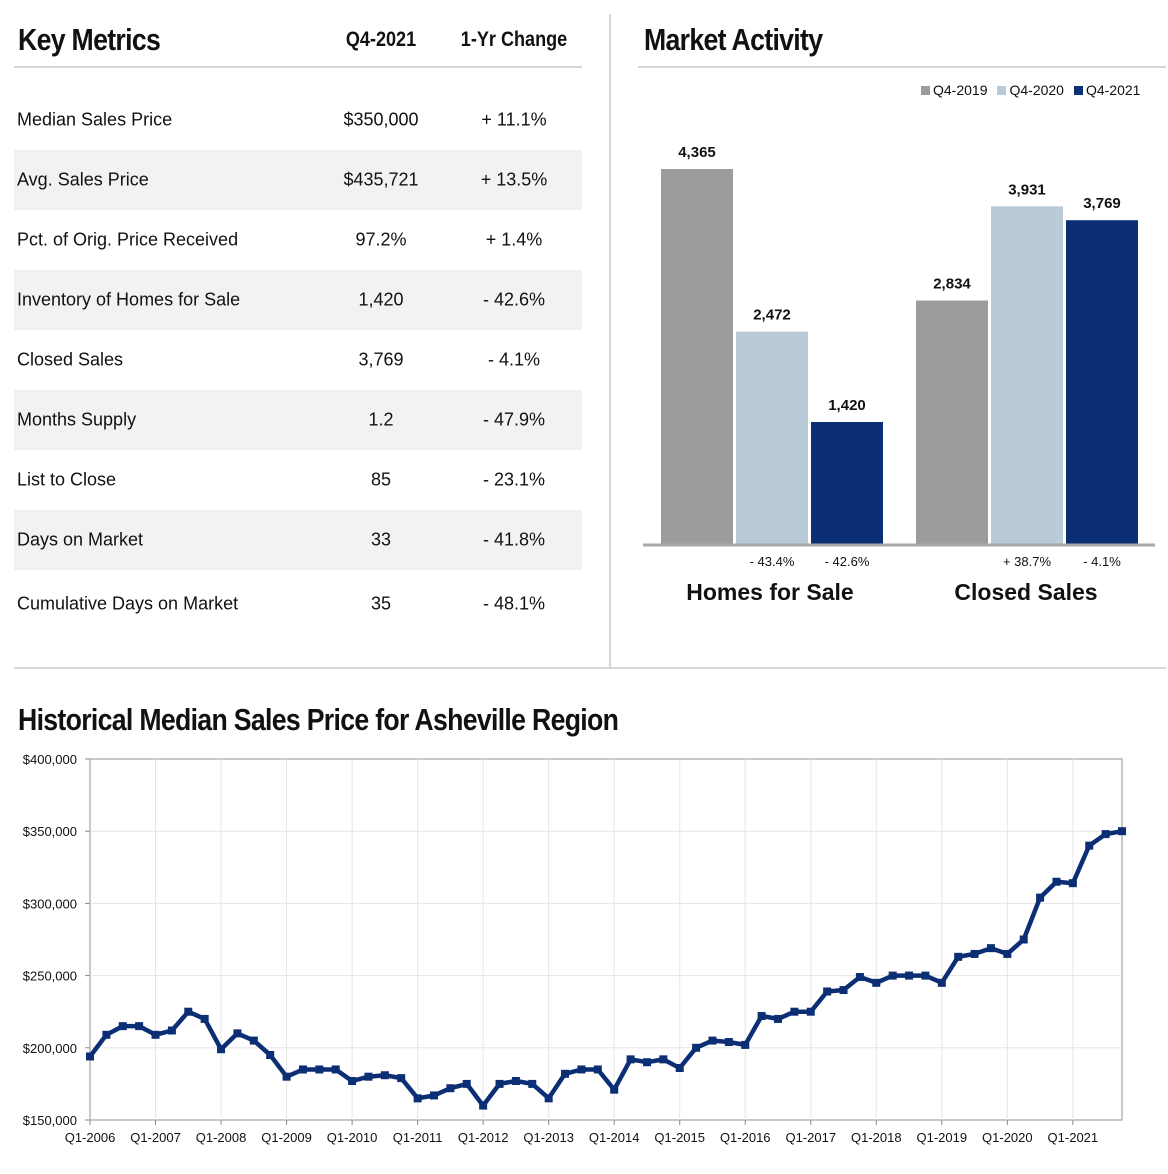 This screenshot has width=1168, height=1174. What do you see at coordinates (381, 539) in the screenshot?
I see `metric-value: 33` at bounding box center [381, 539].